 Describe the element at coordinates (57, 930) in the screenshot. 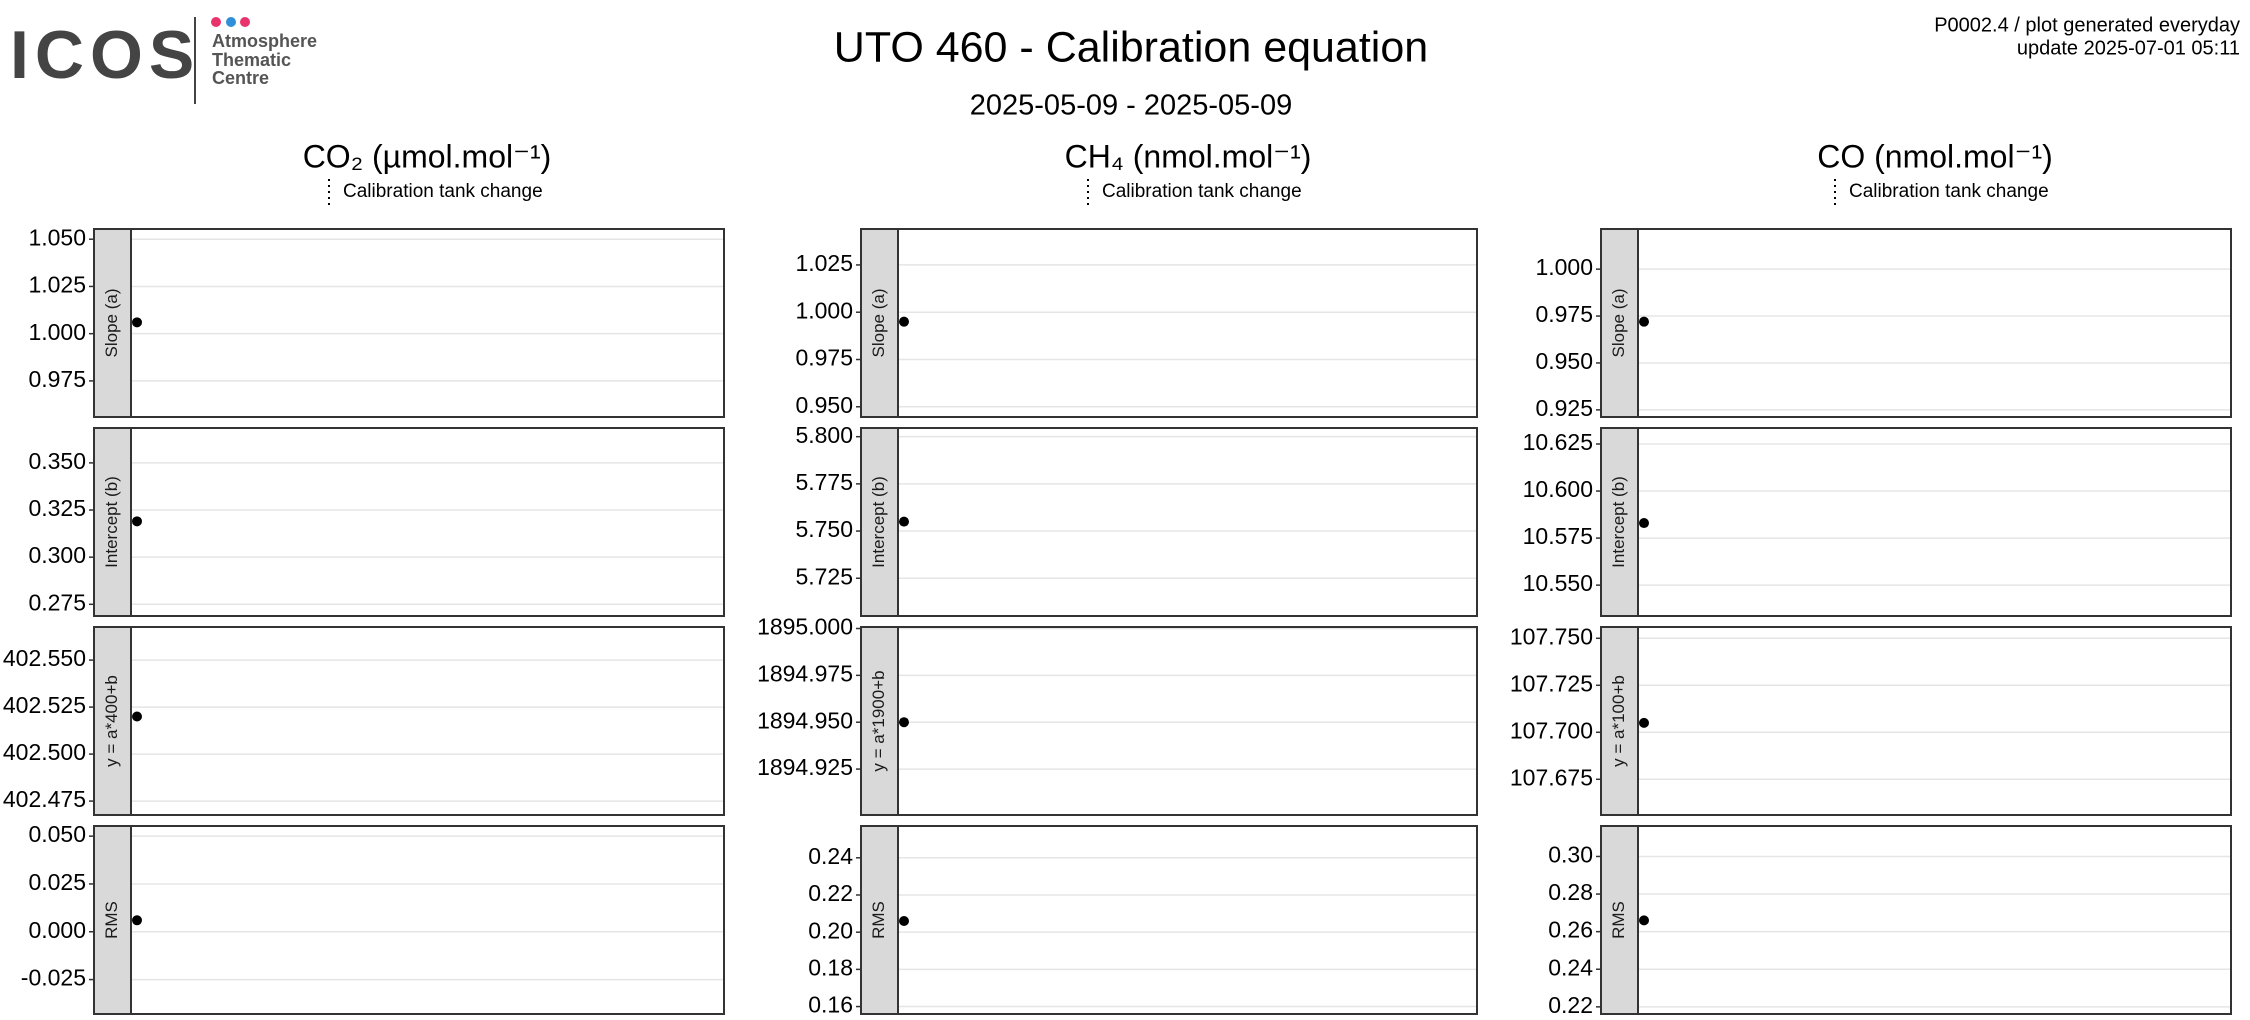

I see `y-tick-label: 0.000` at that location.